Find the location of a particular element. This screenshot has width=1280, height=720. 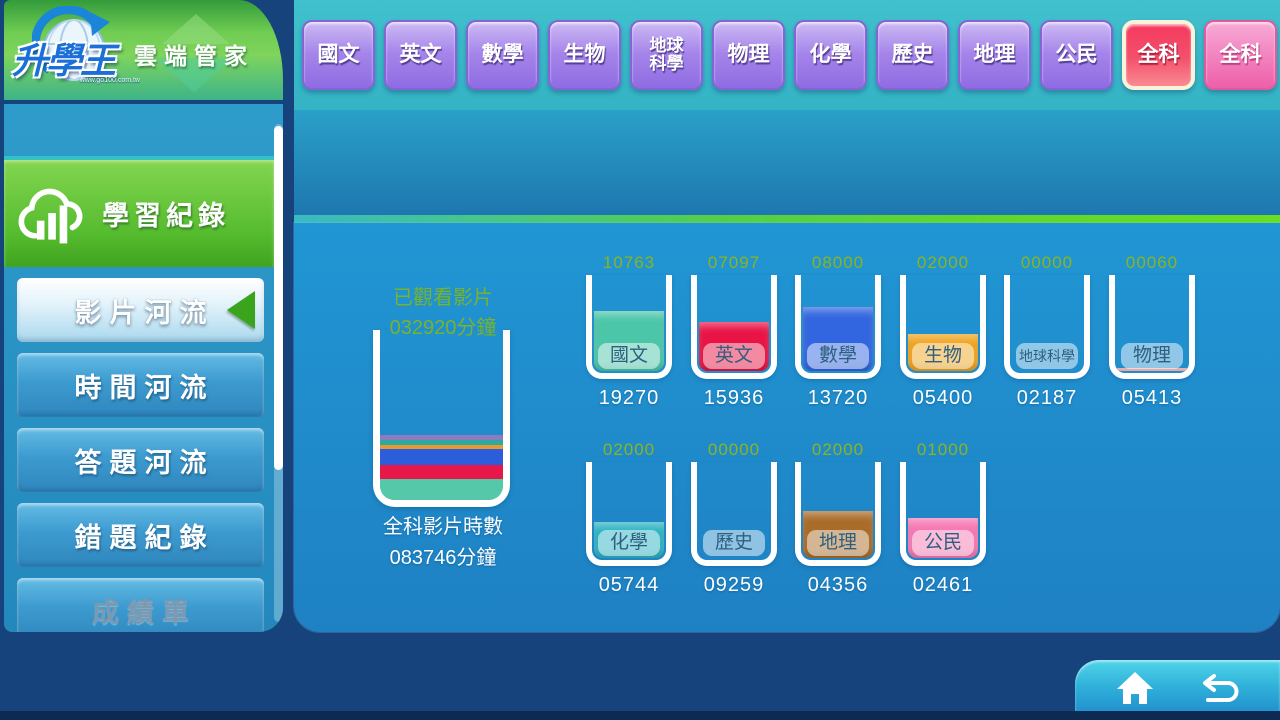

total-minutes-地球科學: 02187 is located at coordinates (1047, 398).